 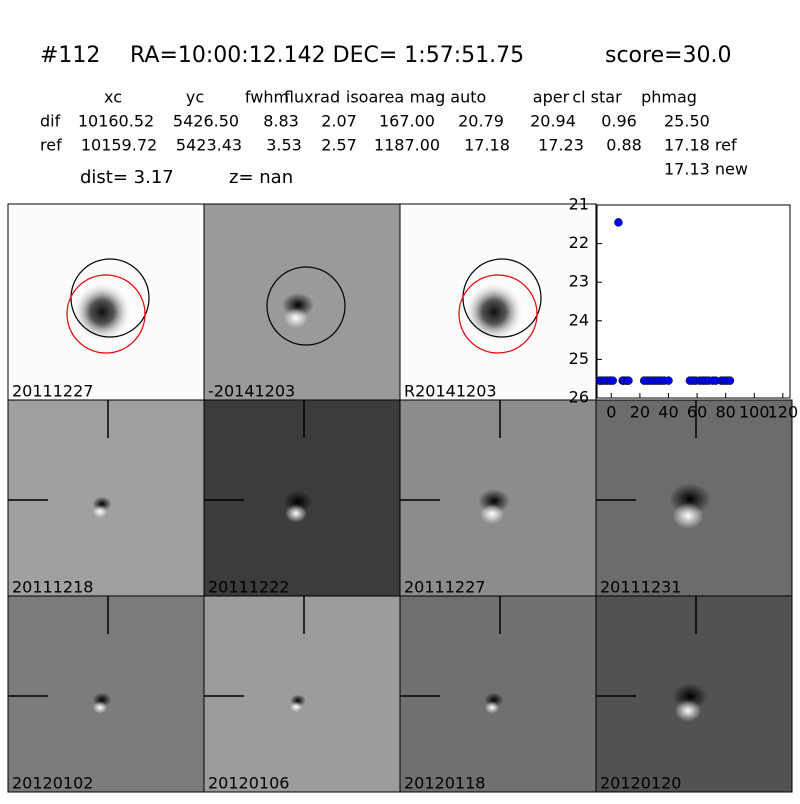 What do you see at coordinates (195, 97) in the screenshot?
I see `column-header: yc` at bounding box center [195, 97].